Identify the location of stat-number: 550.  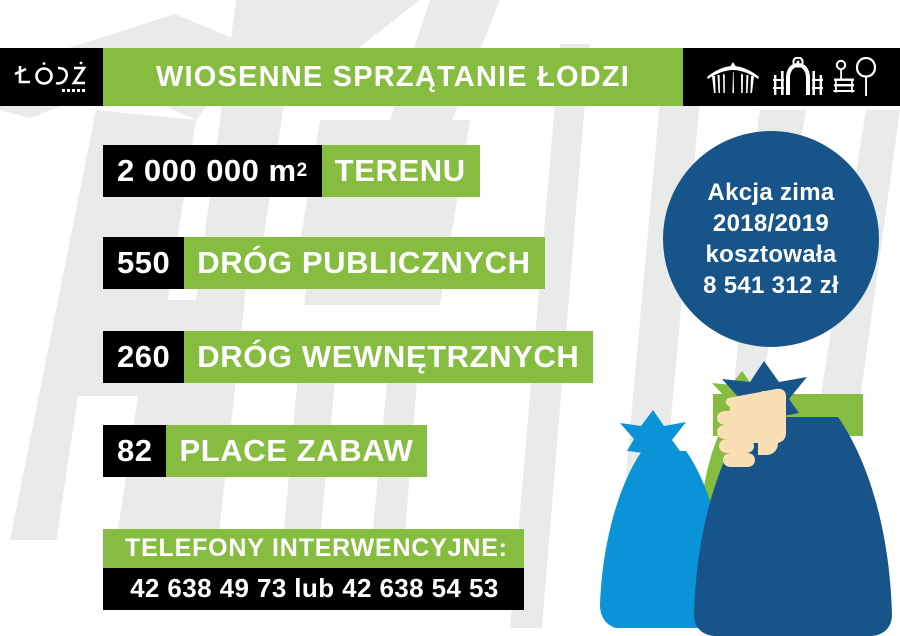
(144, 263).